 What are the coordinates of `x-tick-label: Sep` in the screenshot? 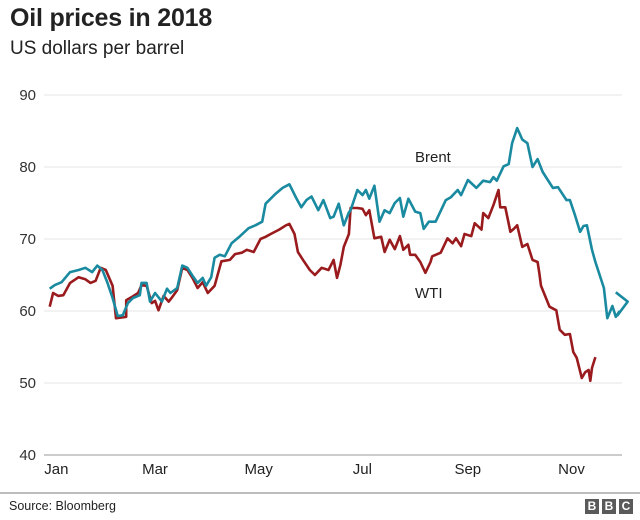 It's located at (467, 469).